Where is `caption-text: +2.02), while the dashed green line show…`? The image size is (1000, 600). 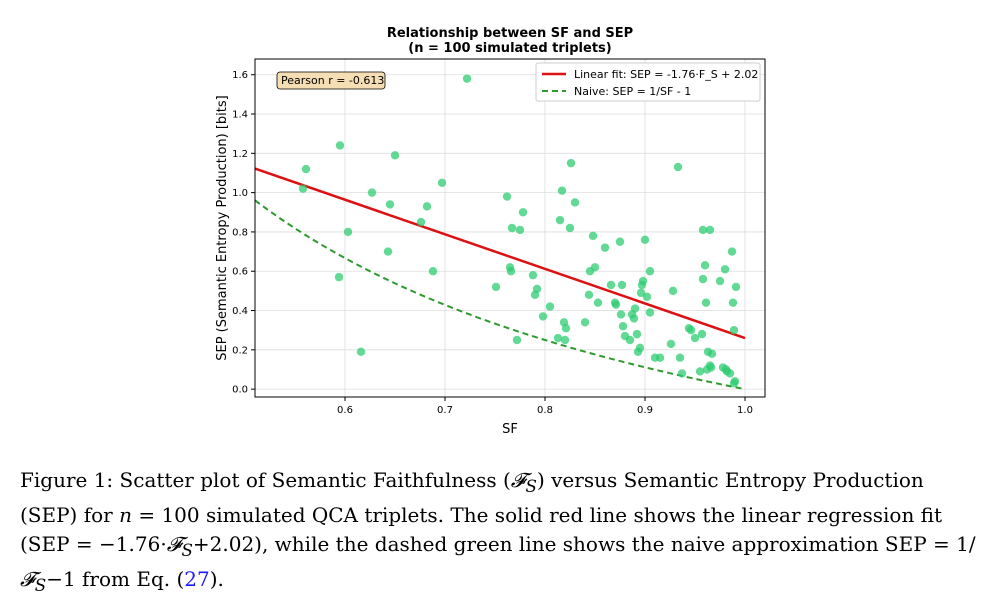
caption-text: +2.02), while the dashed green line show… is located at coordinates (584, 544).